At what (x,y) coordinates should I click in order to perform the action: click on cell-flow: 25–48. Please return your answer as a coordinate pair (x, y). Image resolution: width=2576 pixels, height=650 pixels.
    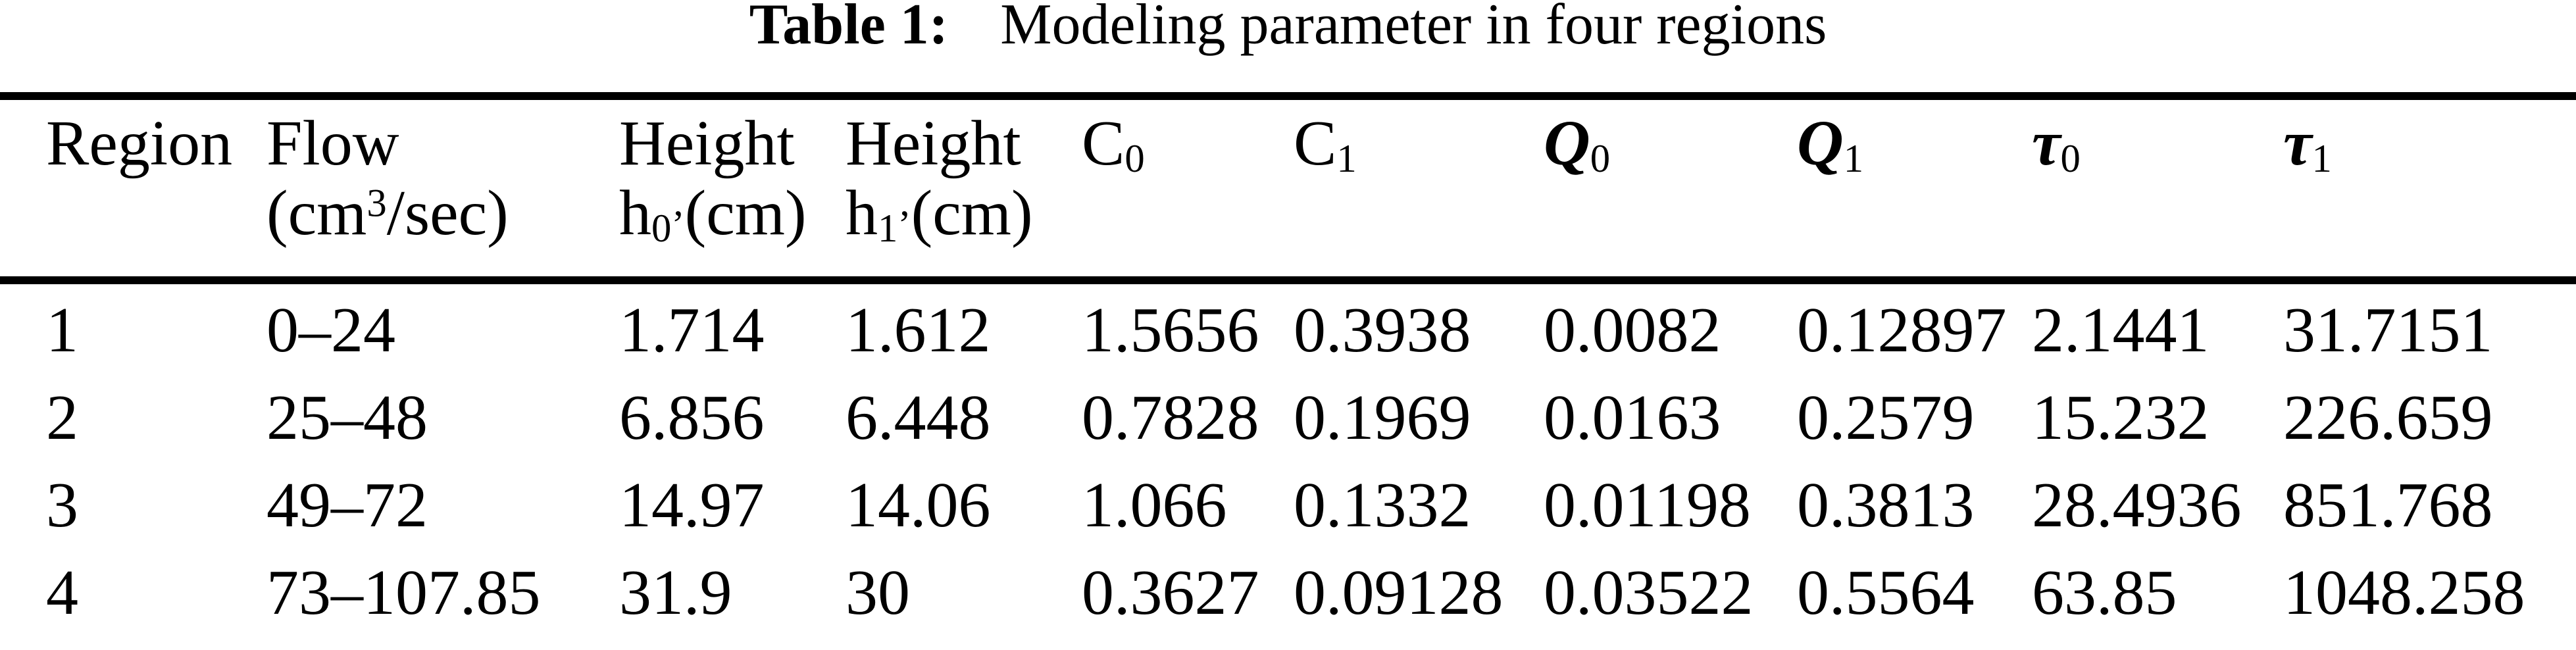
    Looking at the image, I should click on (347, 418).